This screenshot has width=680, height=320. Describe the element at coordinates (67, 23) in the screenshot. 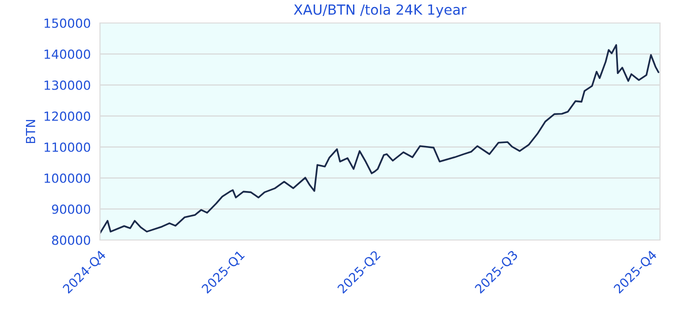

I see `y-tick-label: 150000` at that location.